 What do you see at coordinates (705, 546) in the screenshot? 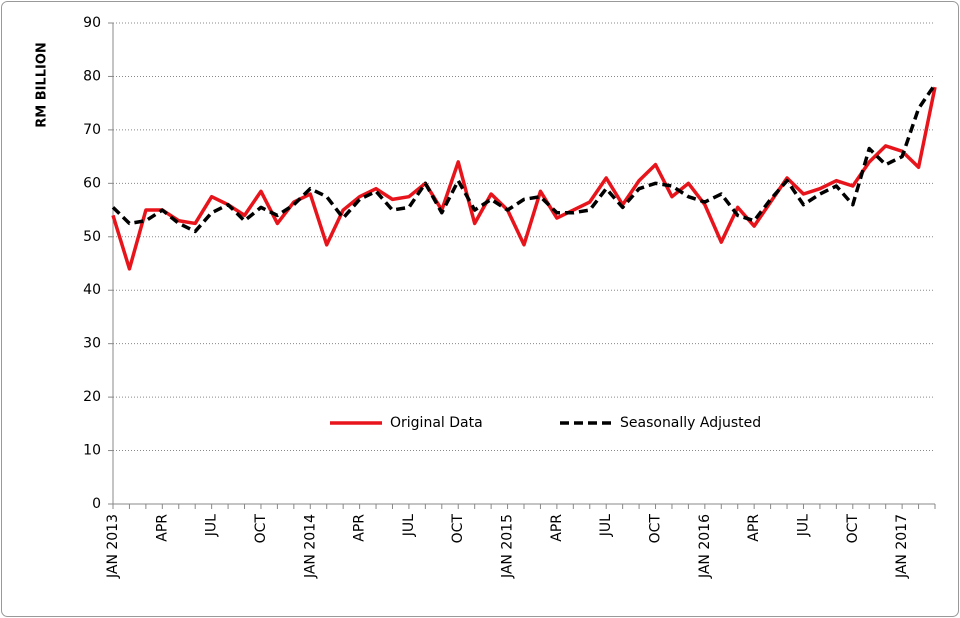
I see `x-tick-label: JAN 2016` at bounding box center [705, 546].